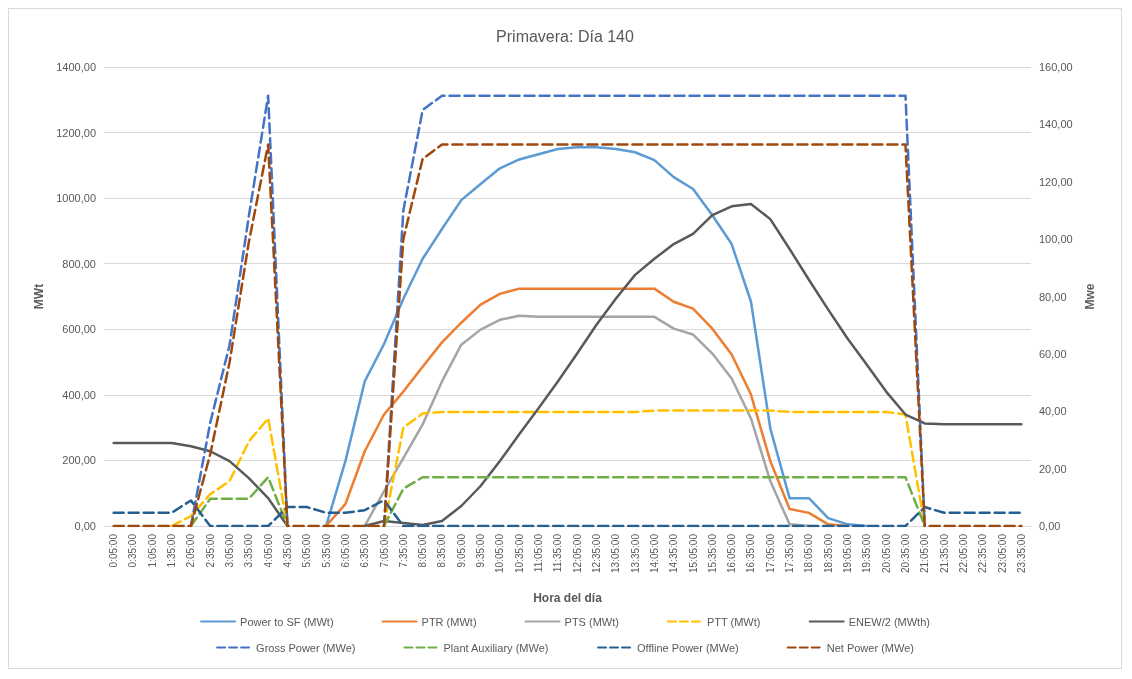 The image size is (1132, 679). Describe the element at coordinates (565, 36) in the screenshot. I see `chart-title: Primavera: Día 140` at that location.